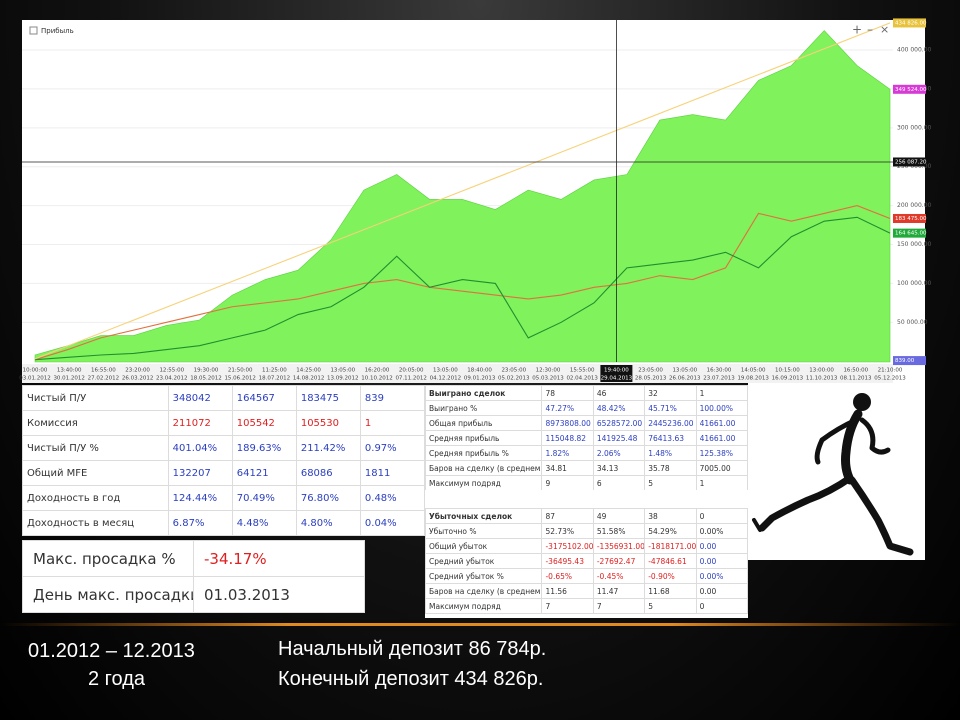 The height and width of the screenshot is (720, 960). I want to click on zoom-out: –, so click(870, 30).